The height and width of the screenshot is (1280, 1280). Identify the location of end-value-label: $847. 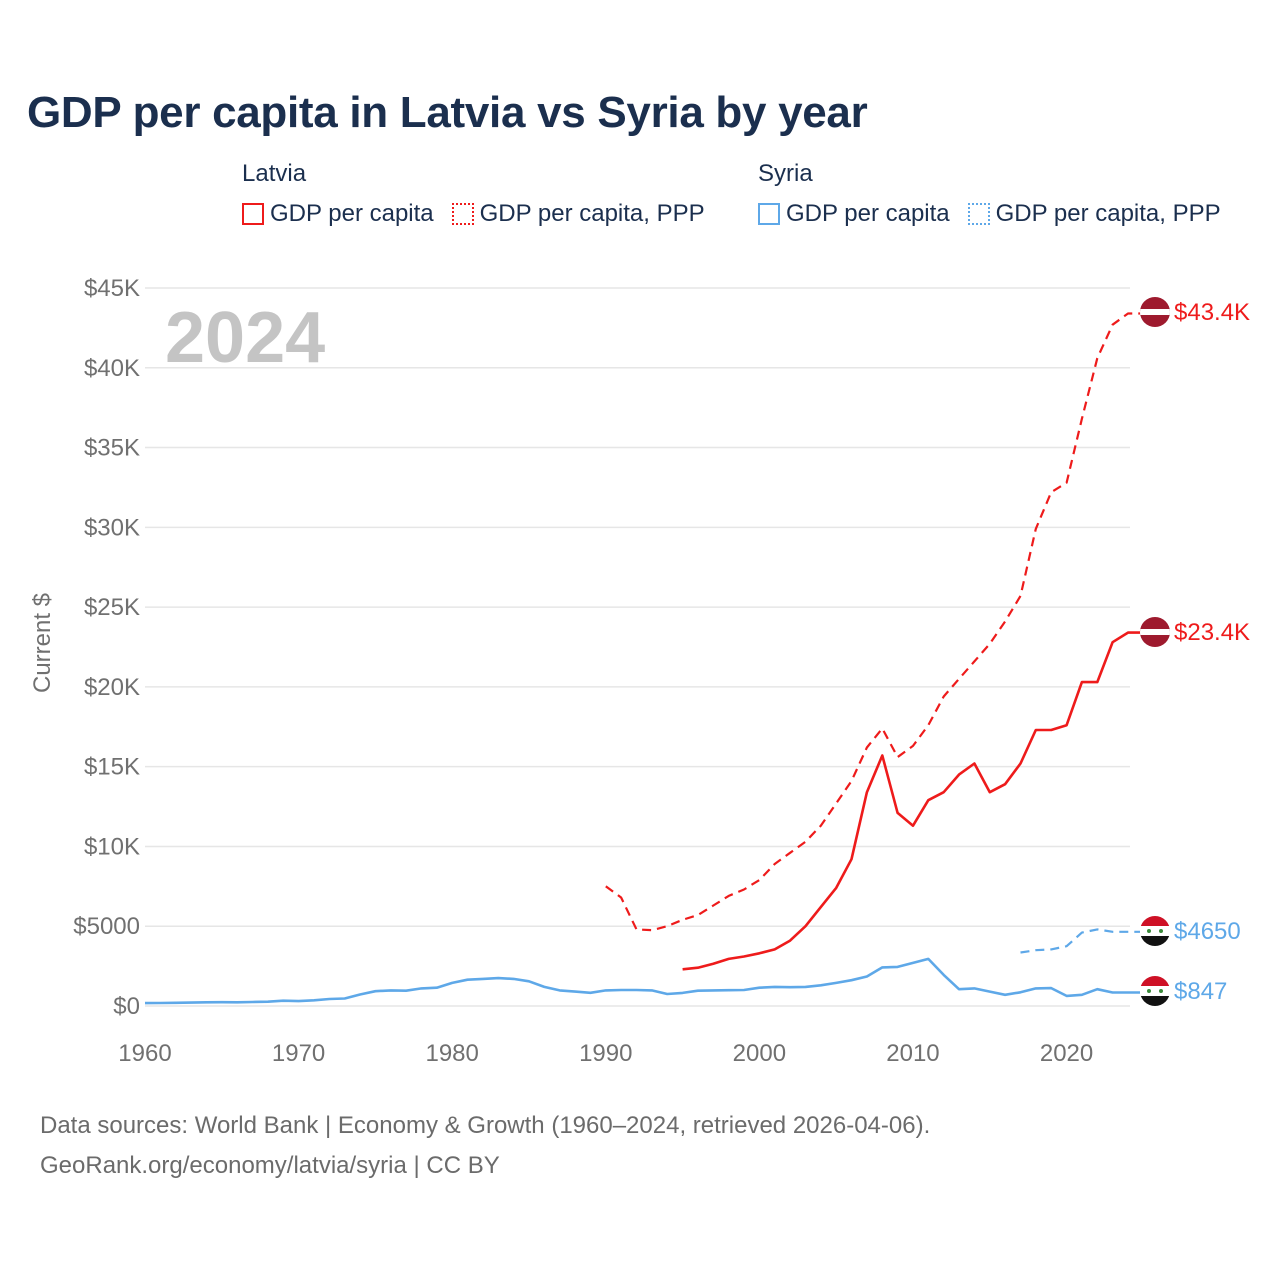
(1200, 991).